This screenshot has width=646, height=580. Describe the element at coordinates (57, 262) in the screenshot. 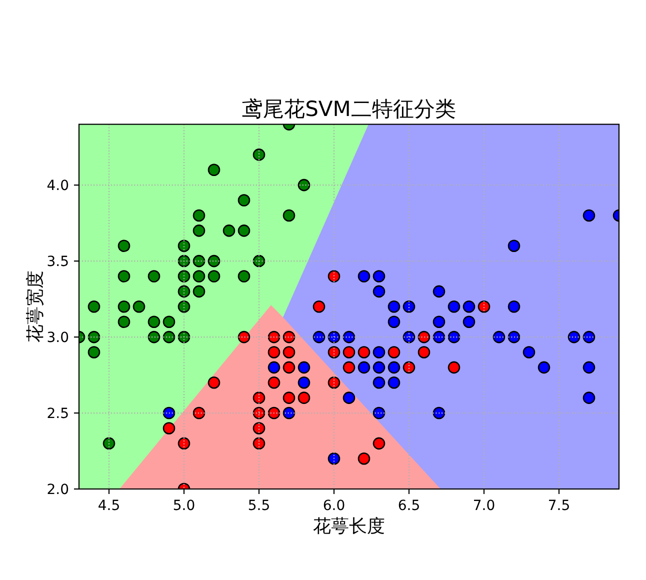

I see `y-tick-label: 3.5` at that location.